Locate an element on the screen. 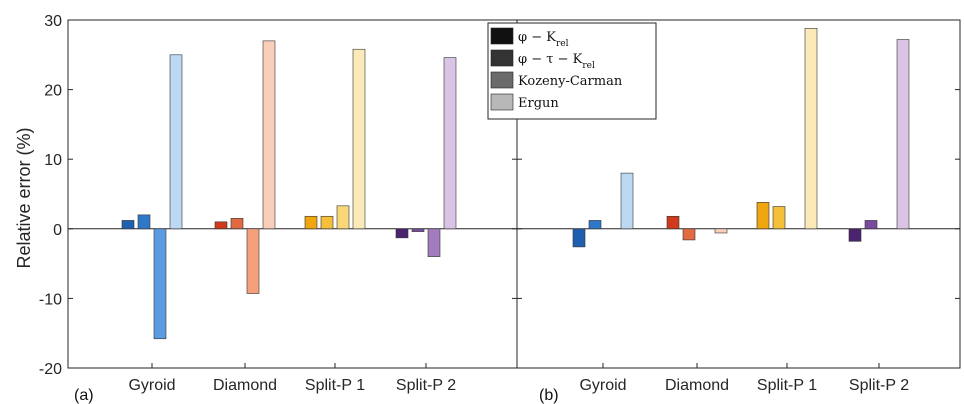 The height and width of the screenshot is (404, 964). panel-label-b: (b) is located at coordinates (549, 395).